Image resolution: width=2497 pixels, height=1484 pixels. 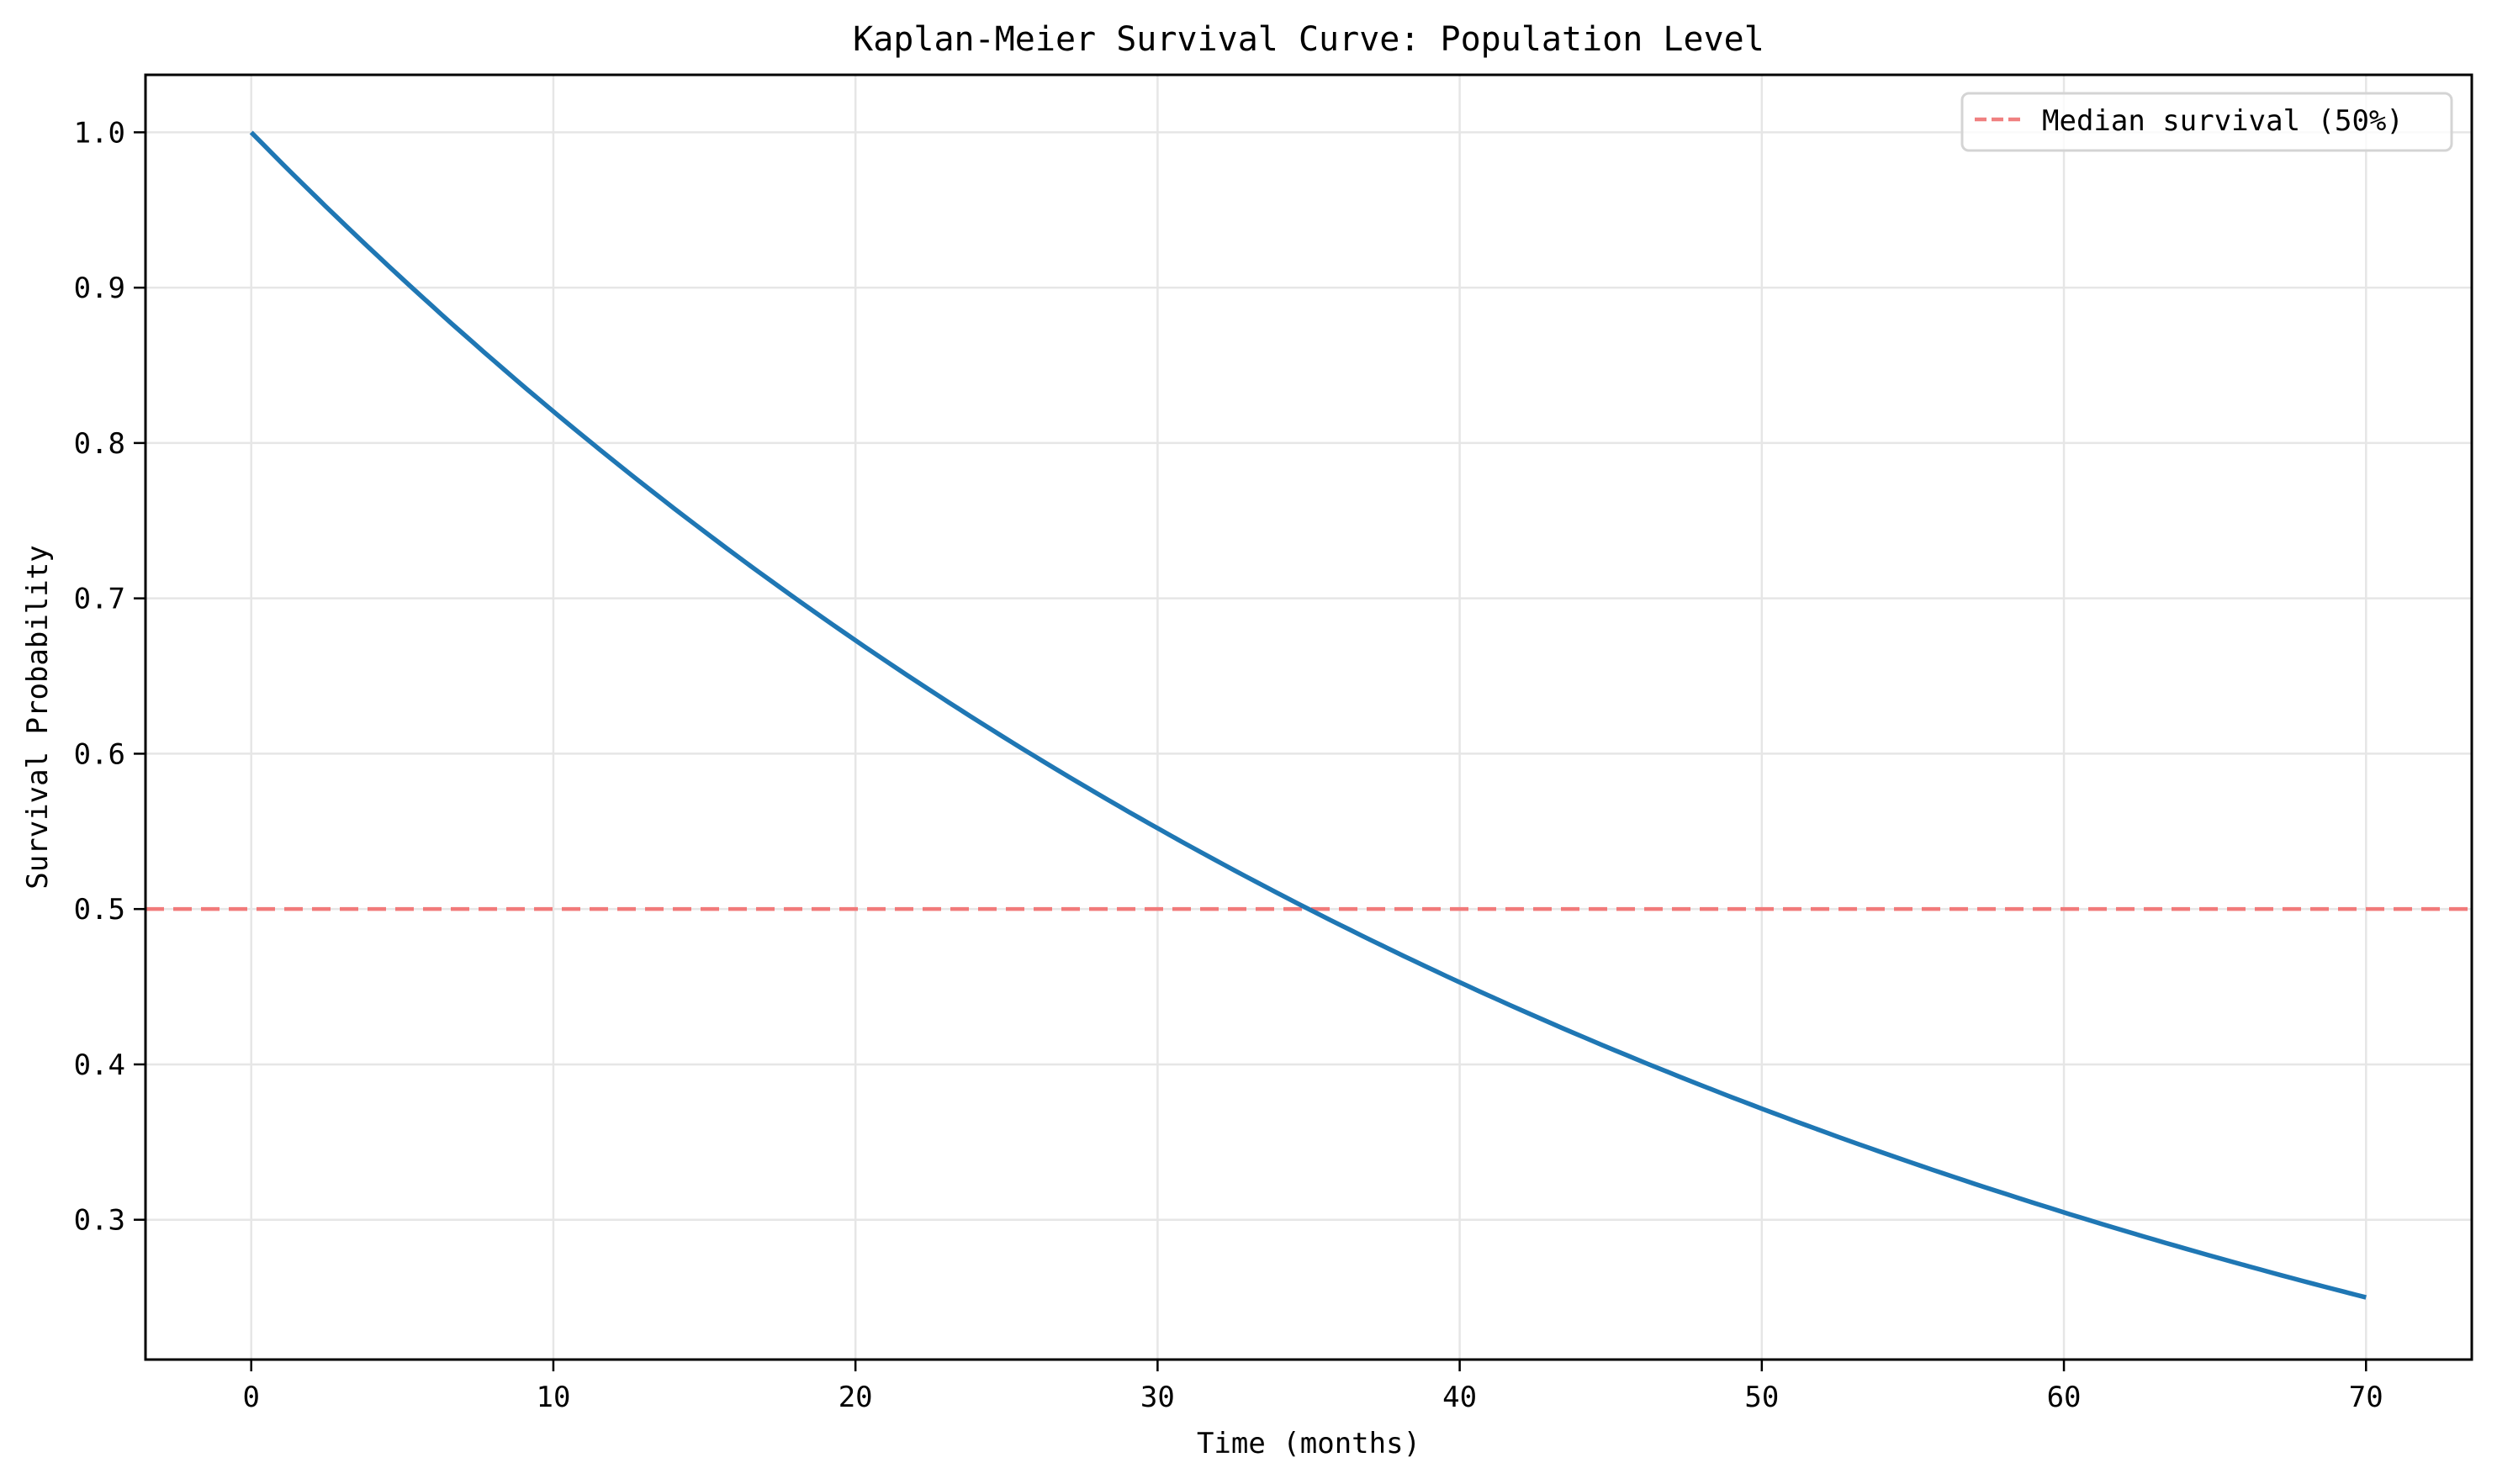 What do you see at coordinates (99, 754) in the screenshot?
I see `y-tick-label: 0.6` at bounding box center [99, 754].